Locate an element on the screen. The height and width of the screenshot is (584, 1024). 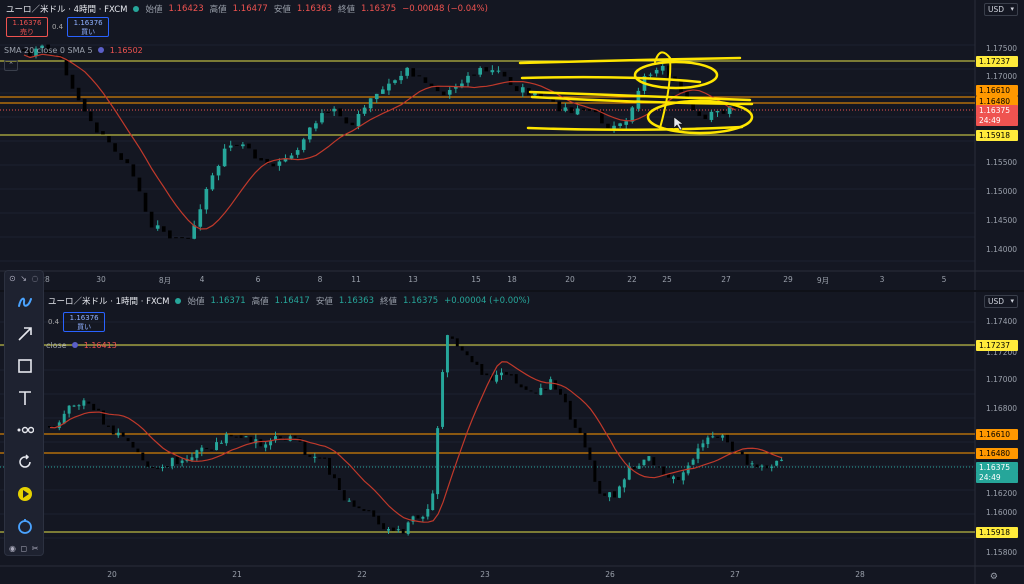
symbol-title: ユーロ／米ドル · 4時間 · FXCM is located at coordinates (67, 10).